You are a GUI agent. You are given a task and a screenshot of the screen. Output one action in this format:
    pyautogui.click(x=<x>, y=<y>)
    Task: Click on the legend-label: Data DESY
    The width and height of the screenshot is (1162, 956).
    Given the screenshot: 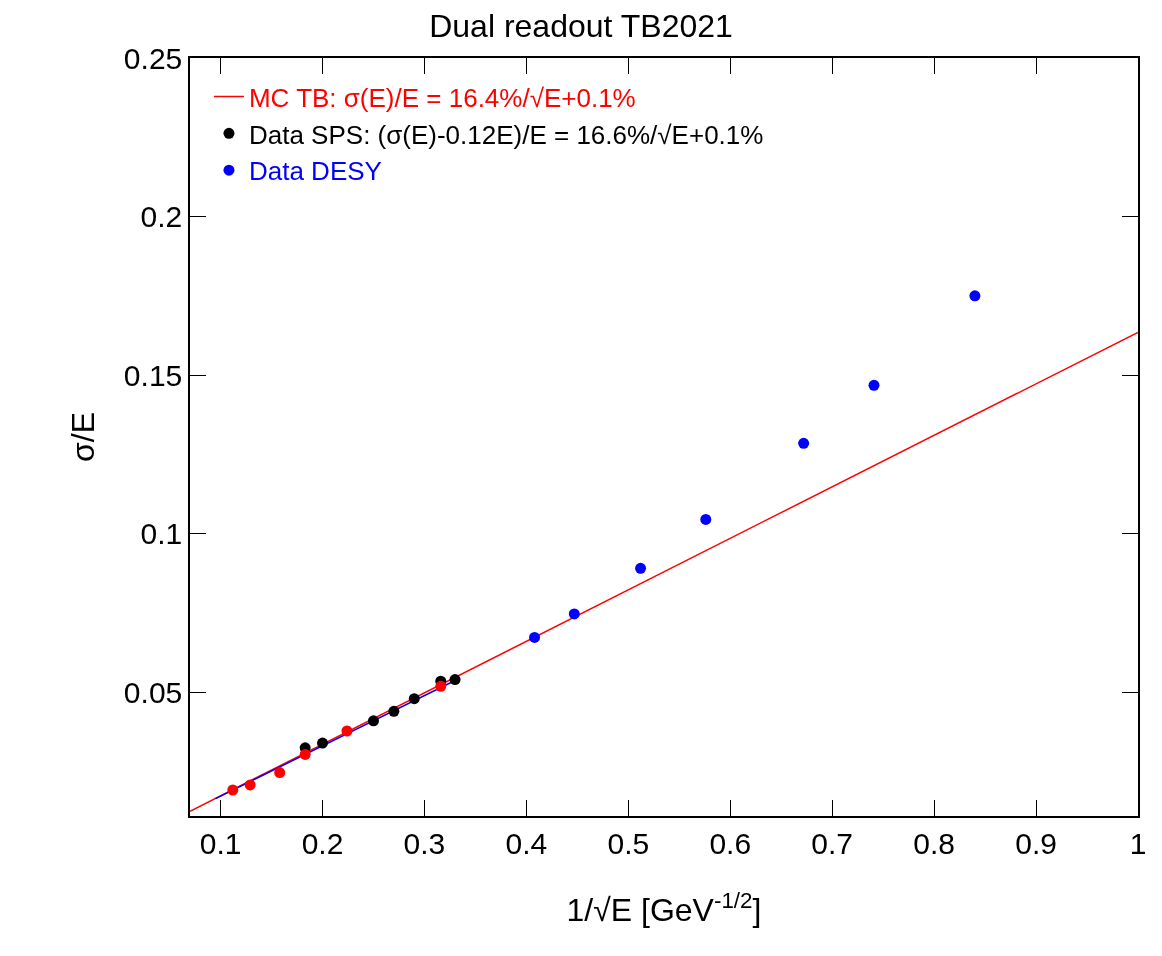 What is the action you would take?
    pyautogui.click(x=315, y=171)
    